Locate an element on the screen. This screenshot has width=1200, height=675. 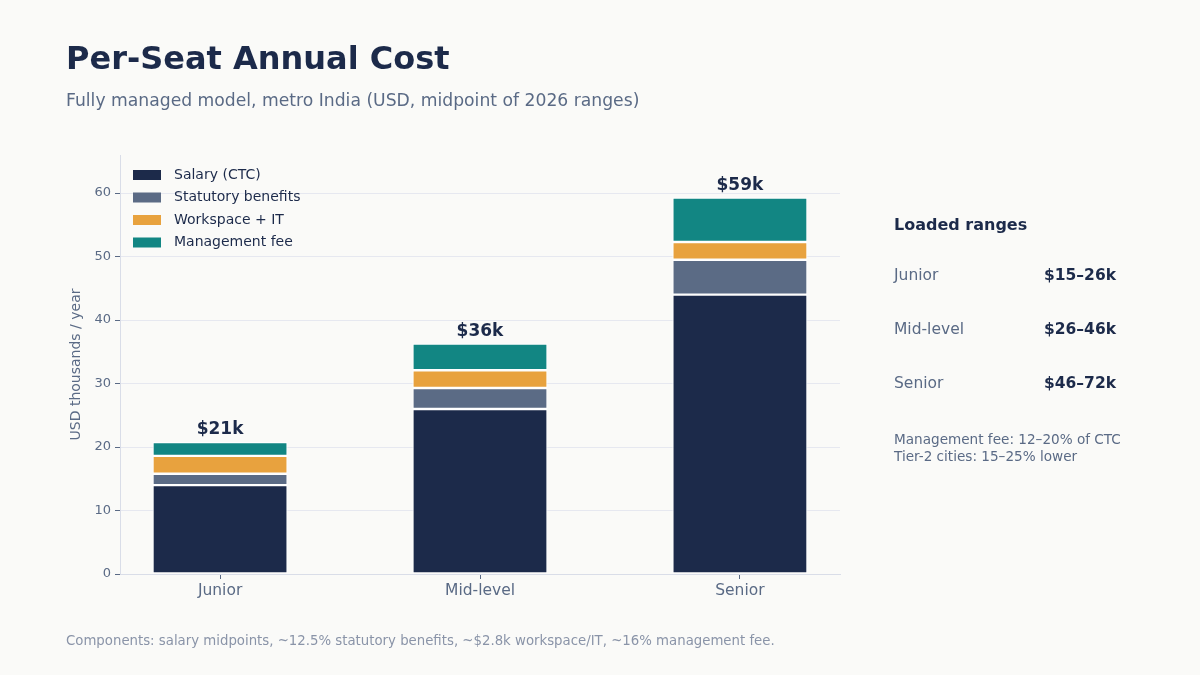
legend-label: Management fee is located at coordinates (233, 241).